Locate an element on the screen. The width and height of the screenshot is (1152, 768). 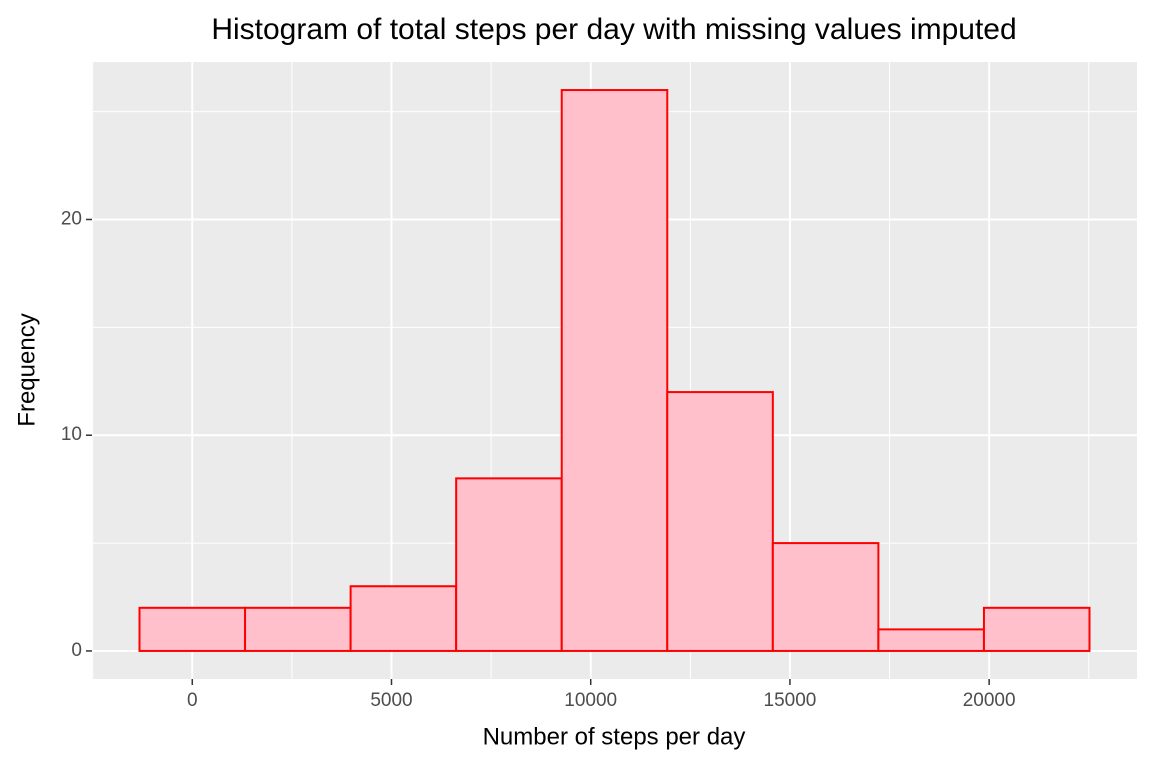
y-tick-label: 0 is located at coordinates (76, 650).